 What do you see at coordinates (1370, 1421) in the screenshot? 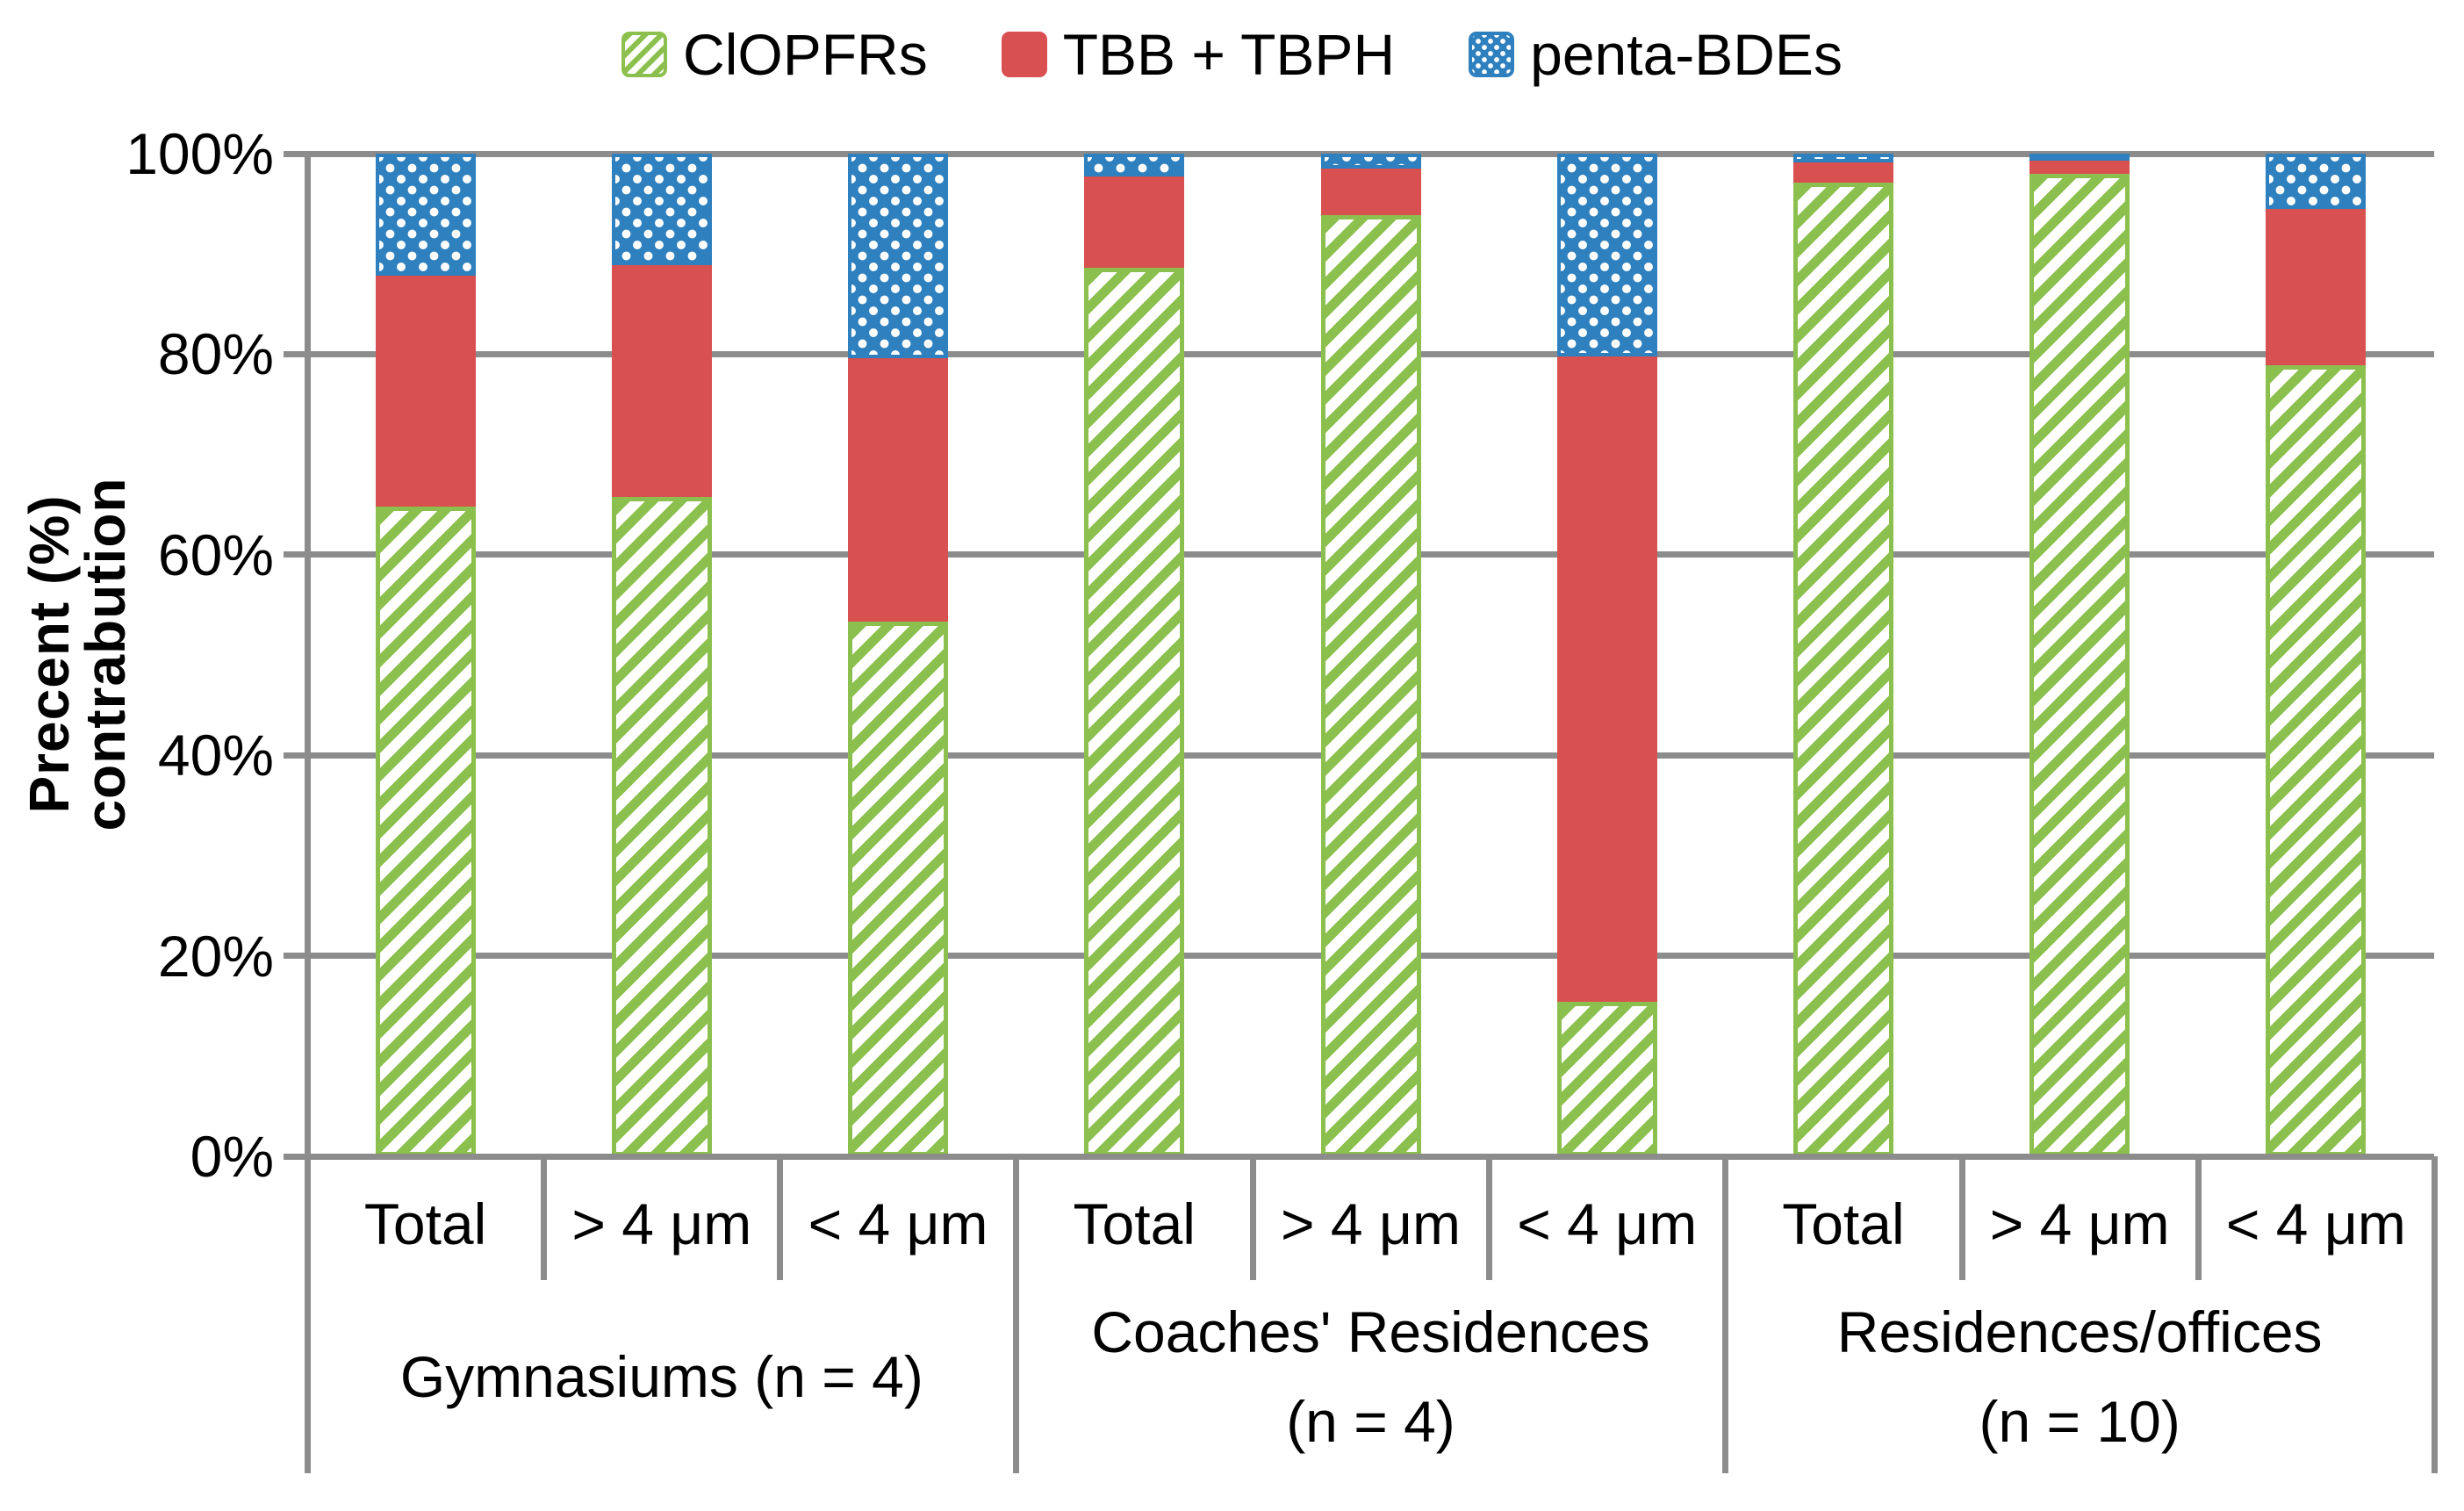
I see `group-label-line: (n = 4)` at bounding box center [1370, 1421].